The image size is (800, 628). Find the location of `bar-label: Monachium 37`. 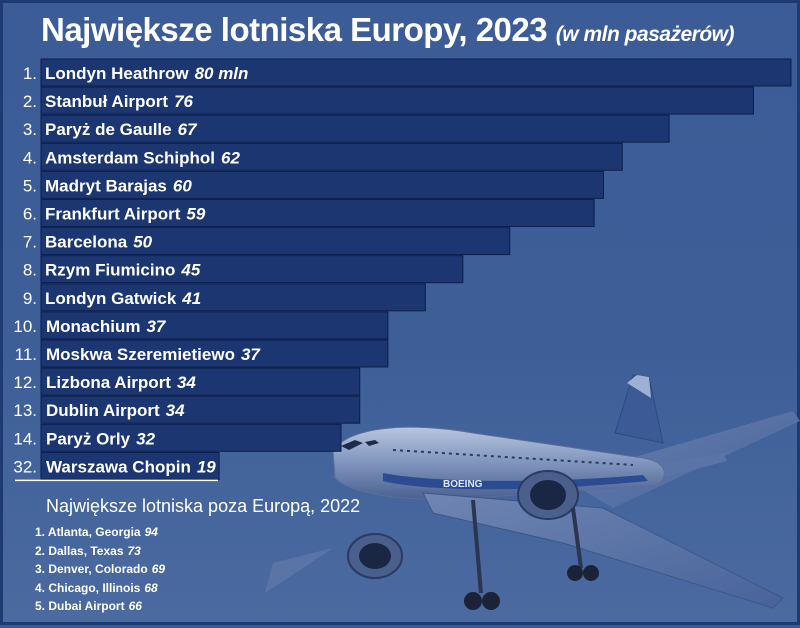

bar-label: Monachium 37 is located at coordinates (106, 326).